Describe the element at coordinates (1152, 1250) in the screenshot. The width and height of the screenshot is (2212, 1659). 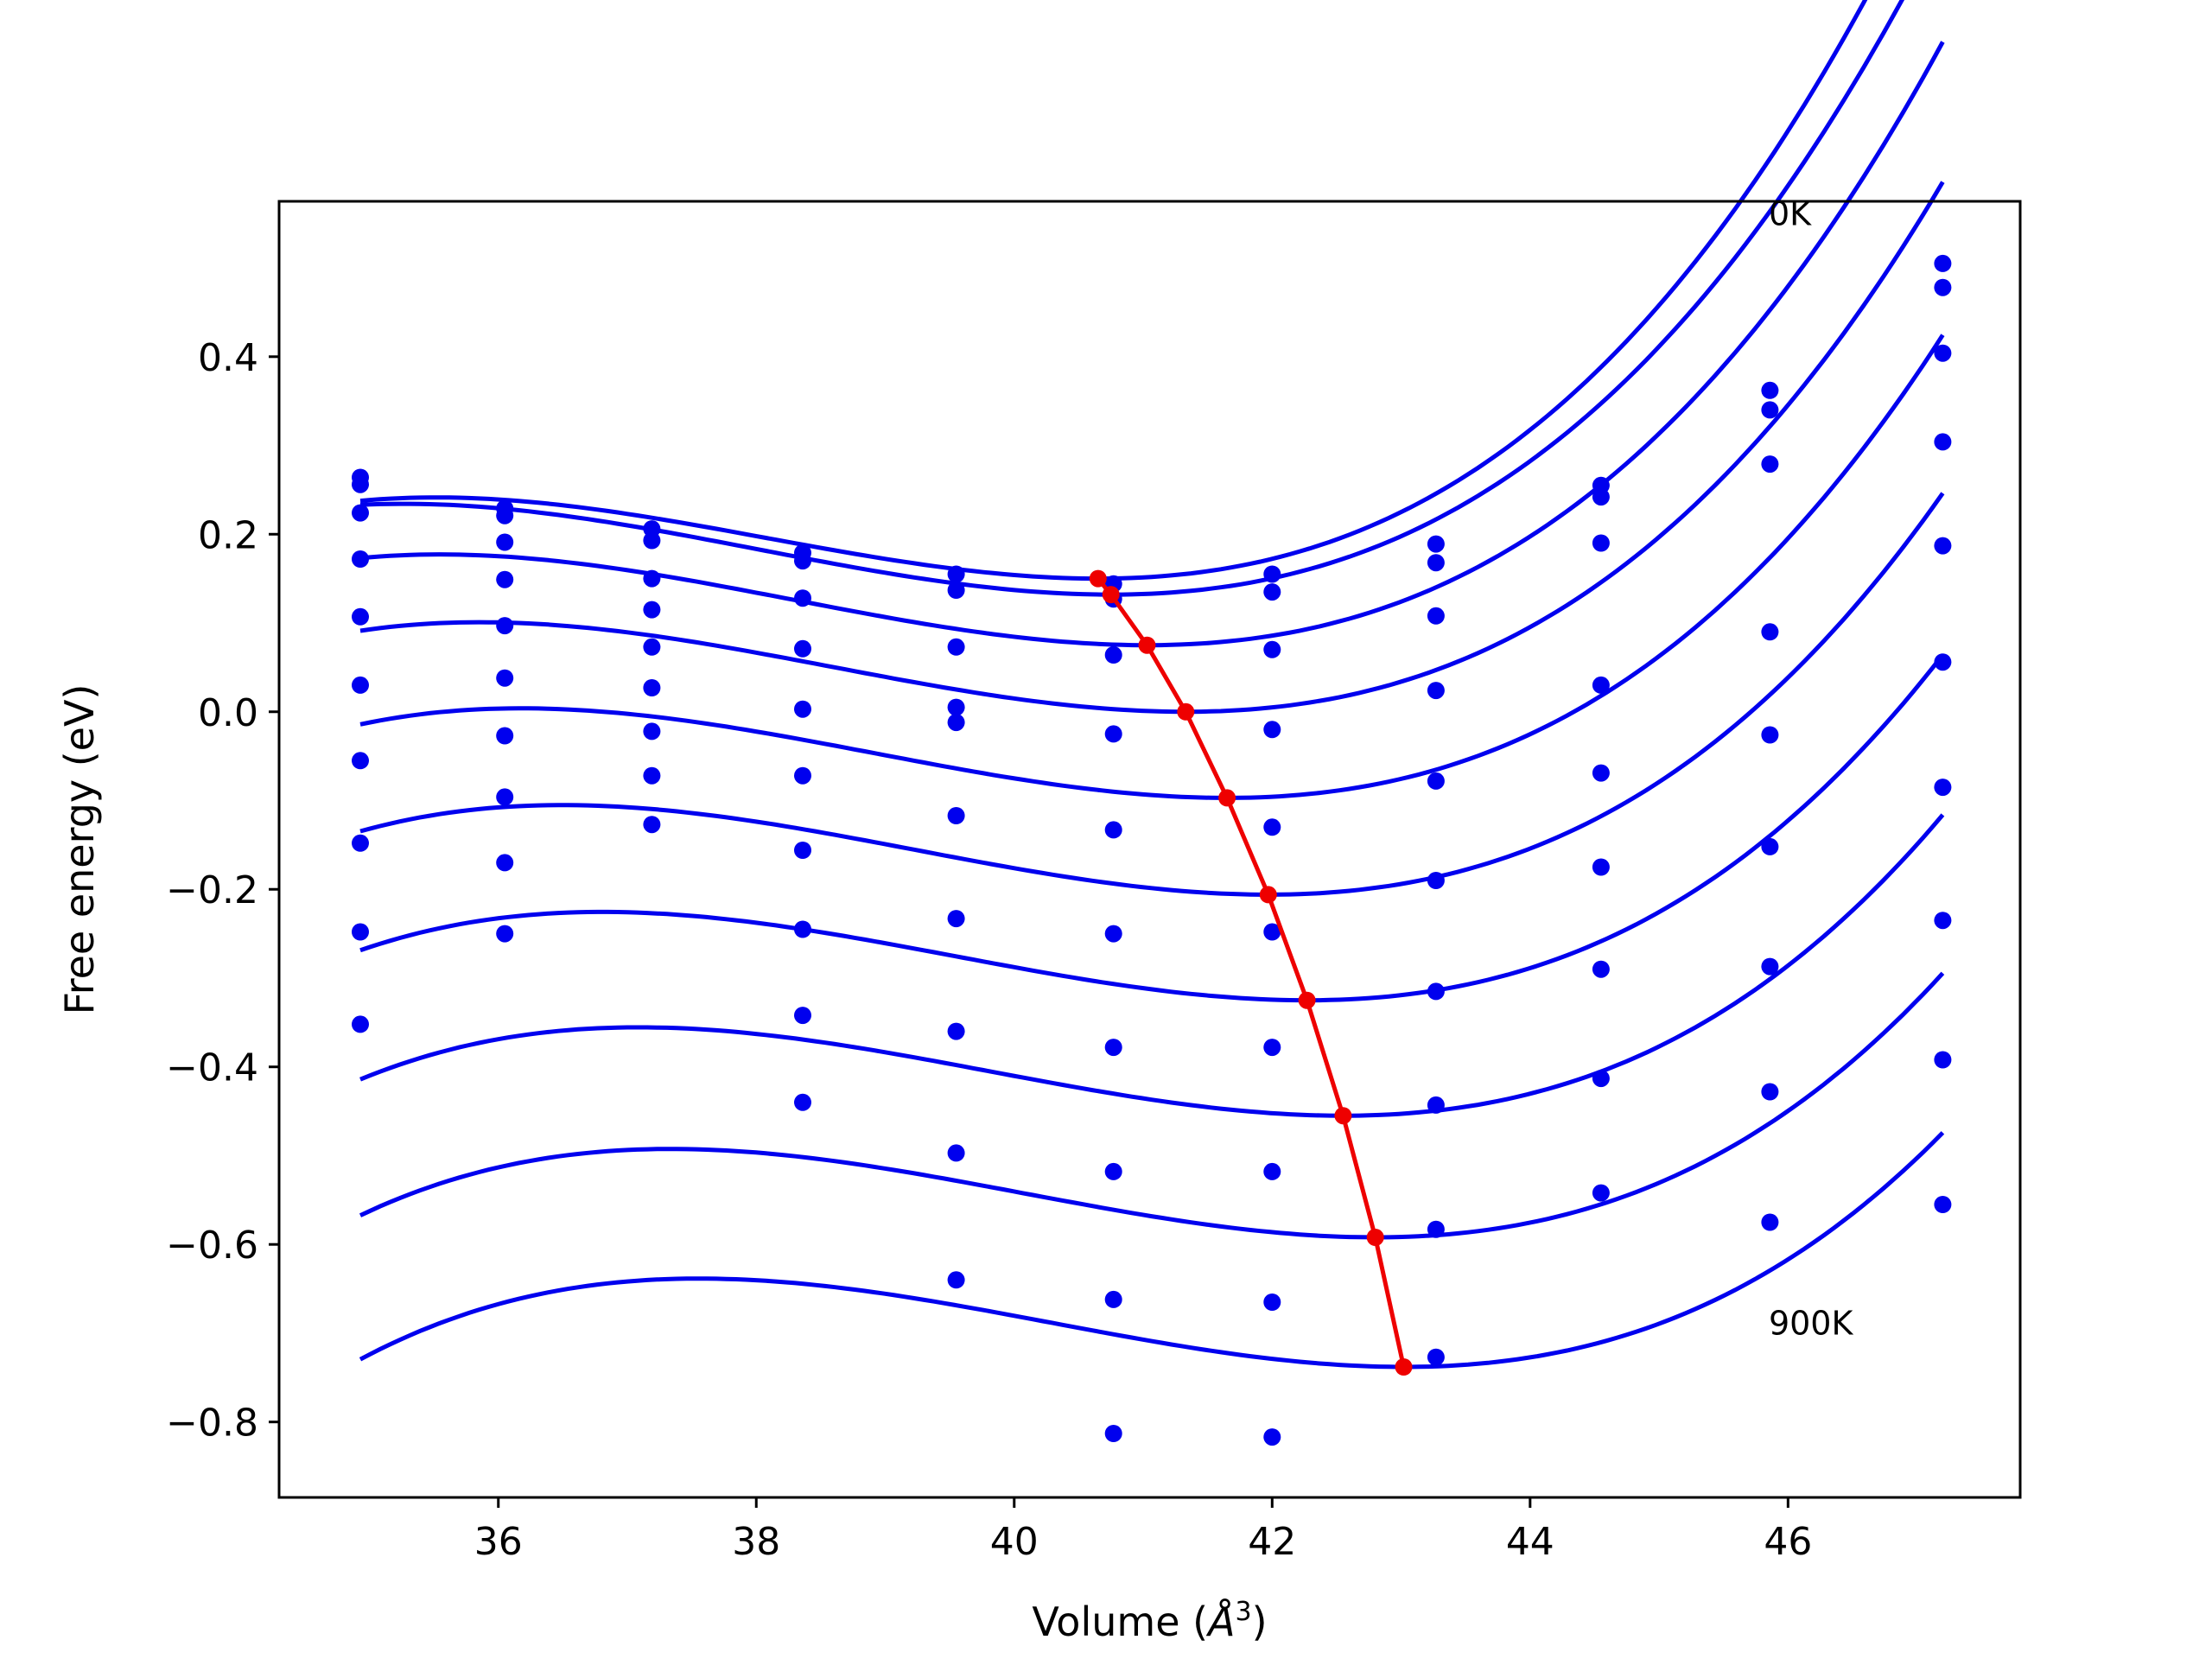
I see `fit-curve-900K` at that location.